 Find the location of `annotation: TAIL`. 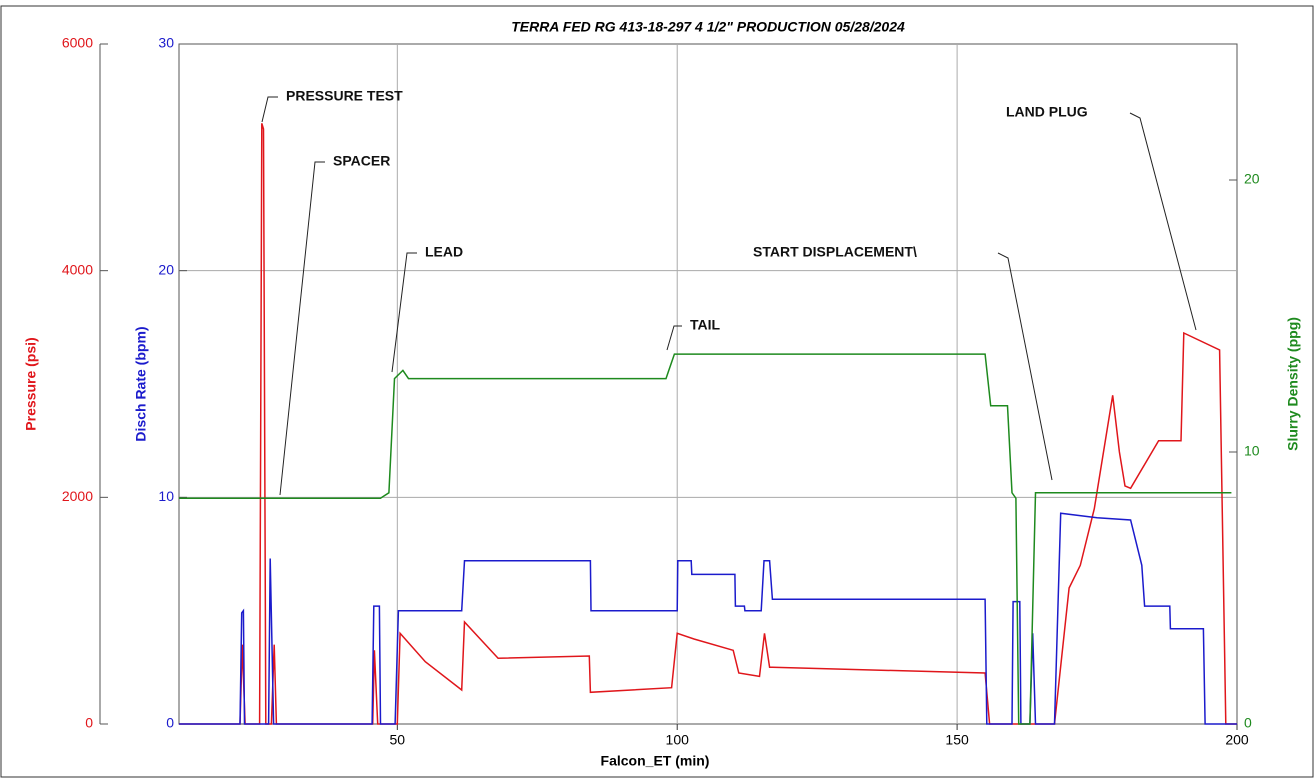

annotation: TAIL is located at coordinates (705, 325).